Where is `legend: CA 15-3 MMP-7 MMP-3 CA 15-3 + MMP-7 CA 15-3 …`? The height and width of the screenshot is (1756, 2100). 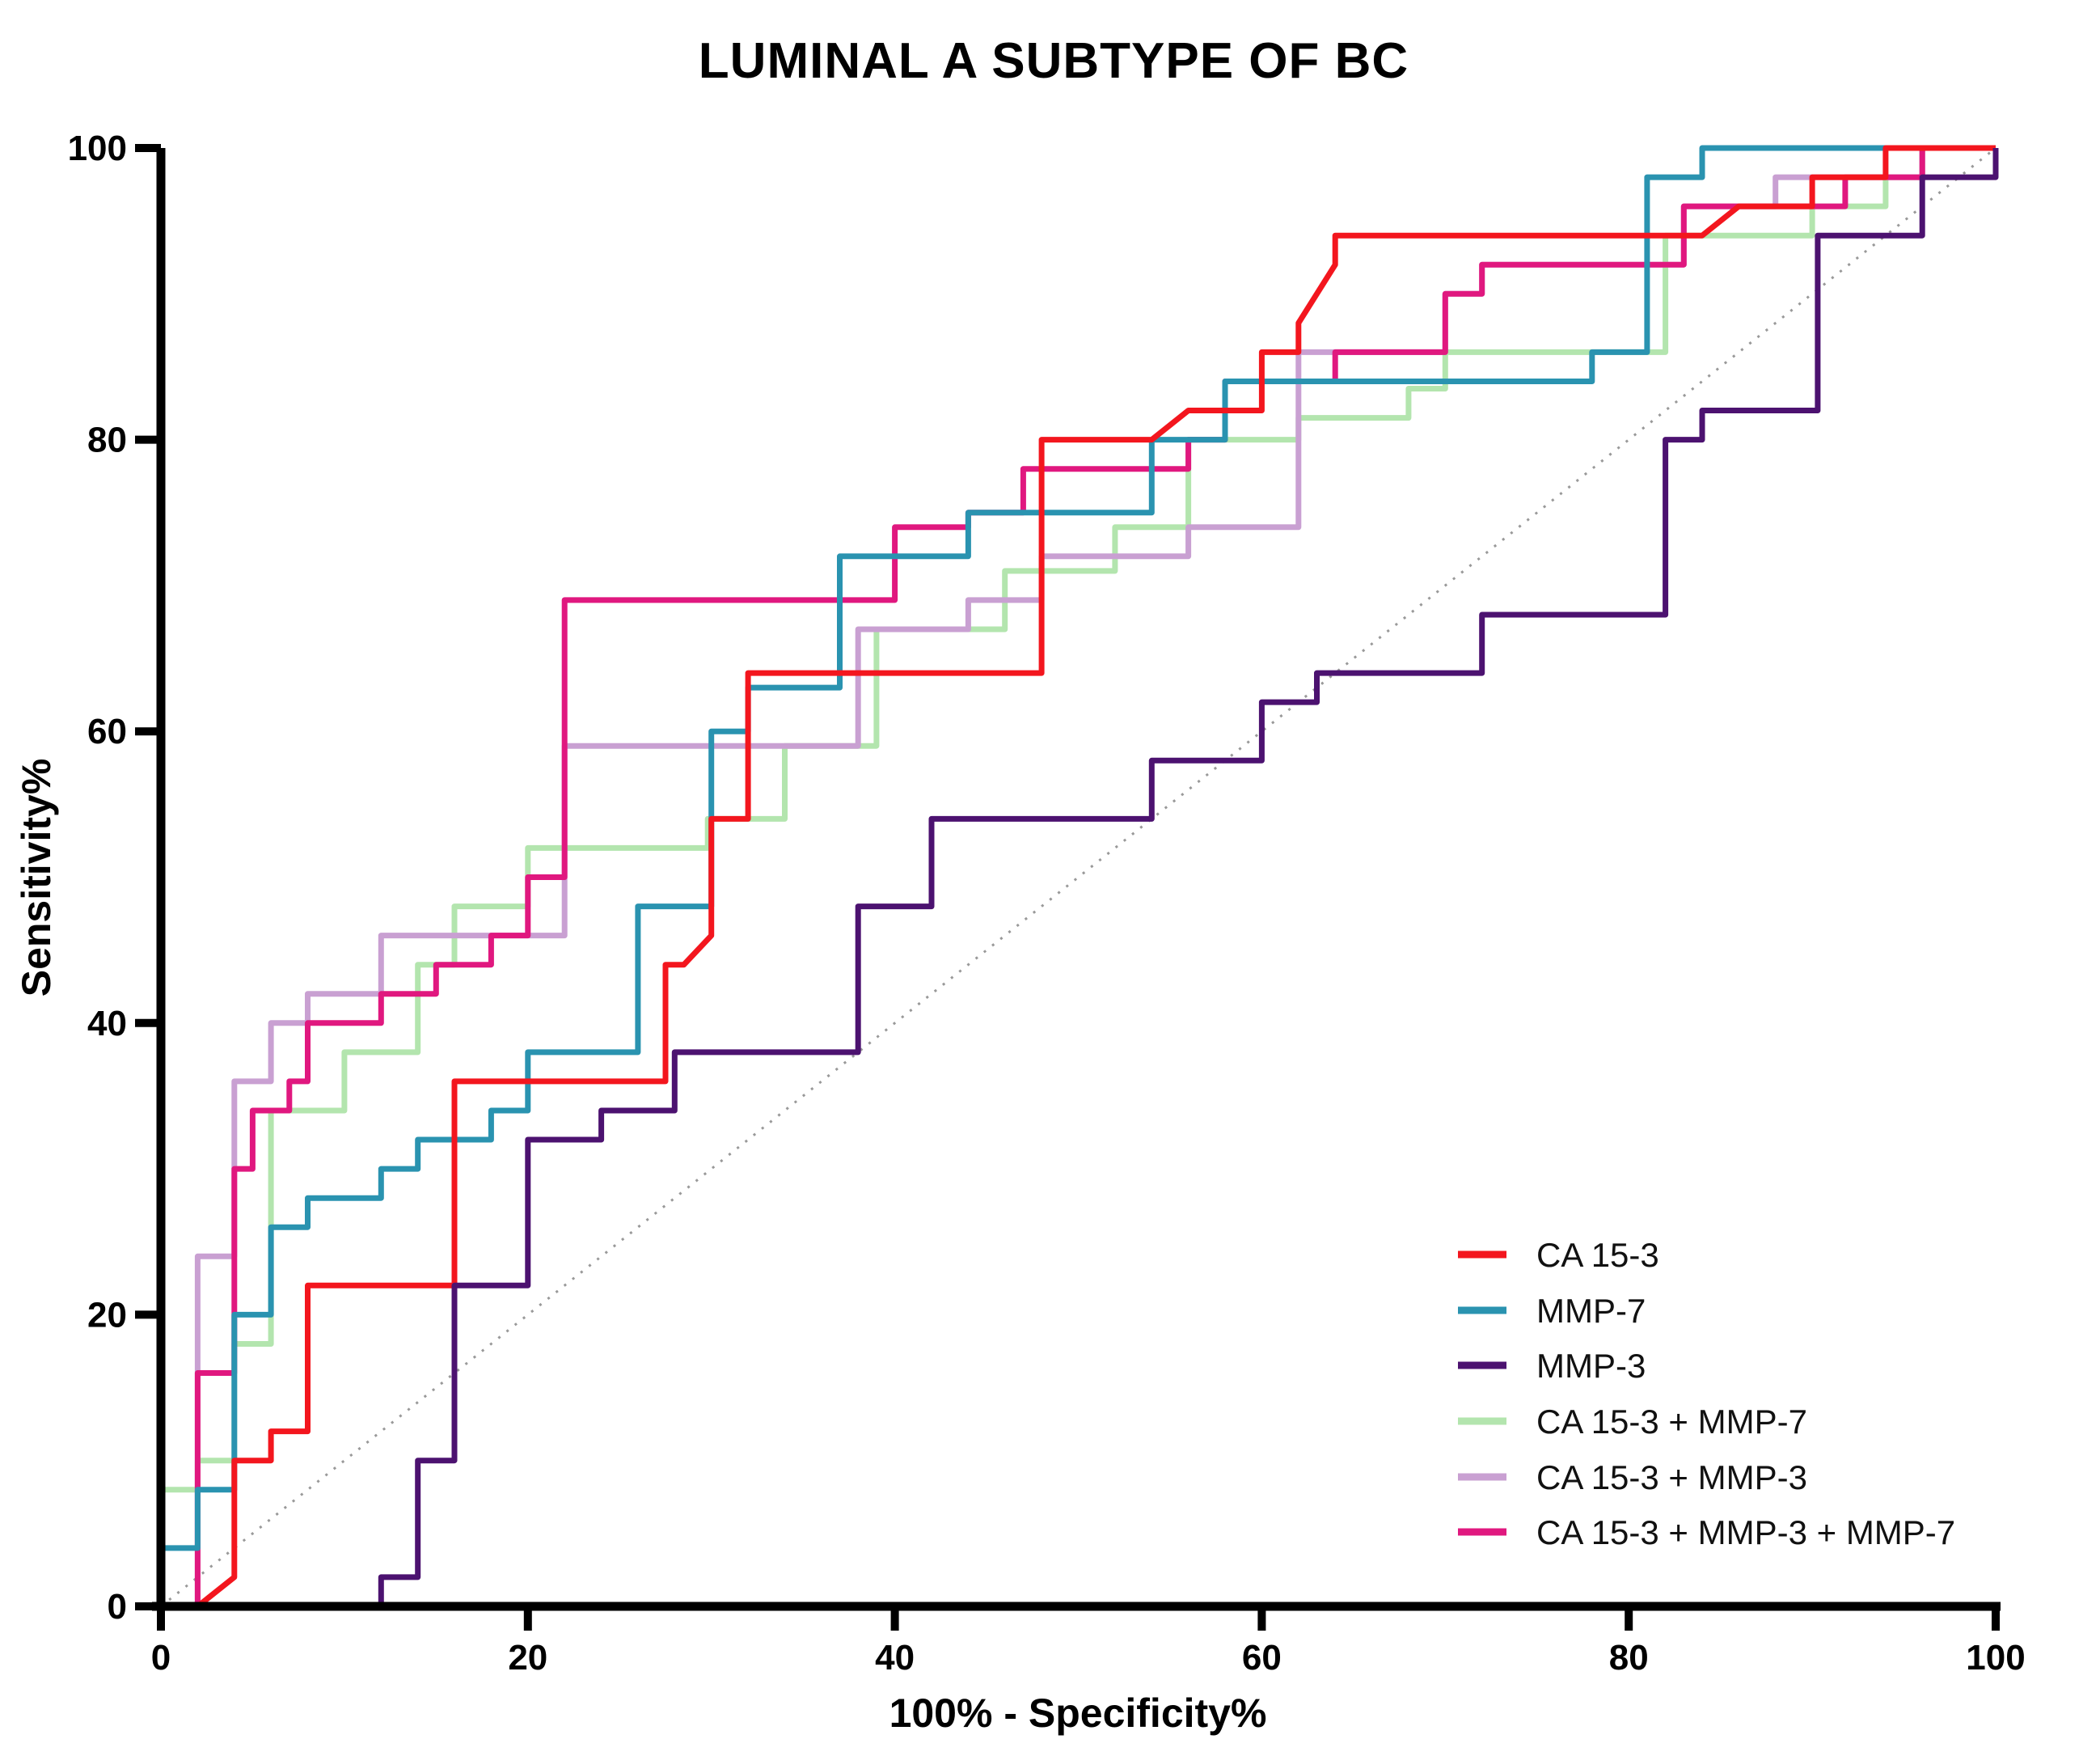 legend: CA 15-3 MMP-7 MMP-3 CA 15-3 + MMP-7 CA 15-3 … is located at coordinates (1706, 1393).